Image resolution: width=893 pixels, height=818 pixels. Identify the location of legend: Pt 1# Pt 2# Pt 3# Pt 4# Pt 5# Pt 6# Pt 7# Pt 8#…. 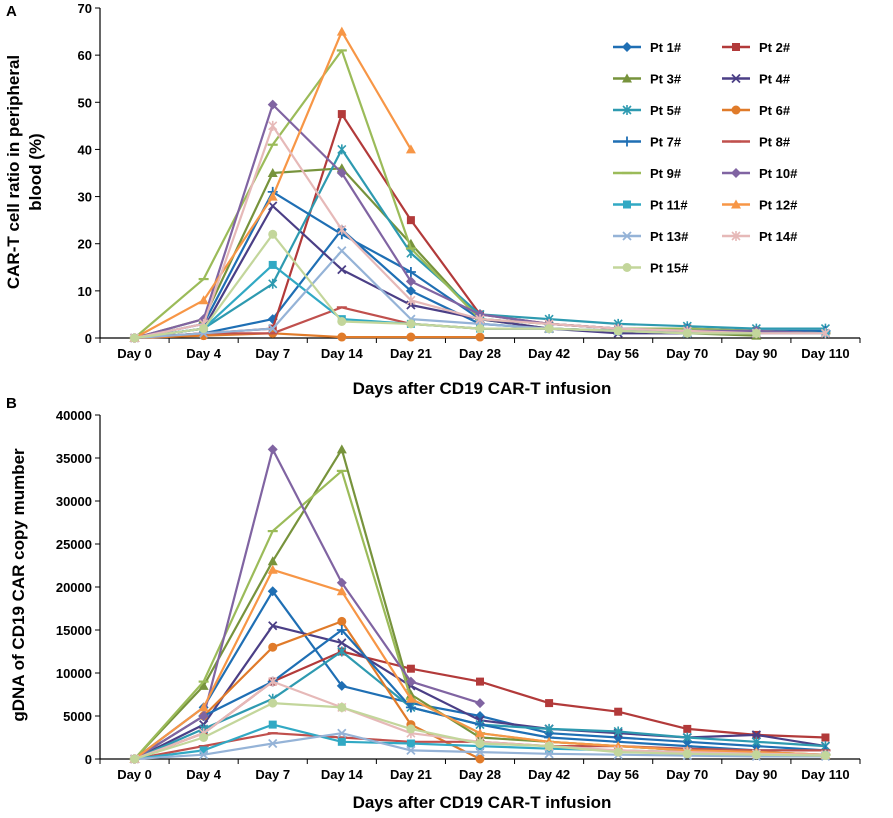
(705, 158).